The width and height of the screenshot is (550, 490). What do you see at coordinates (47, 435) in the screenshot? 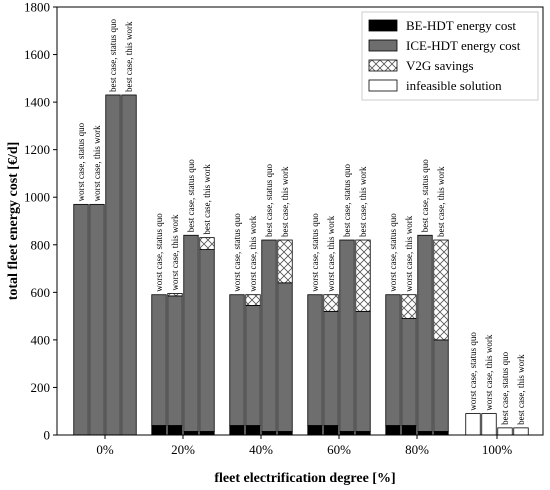
I see `y-tick-label: 0` at bounding box center [47, 435].